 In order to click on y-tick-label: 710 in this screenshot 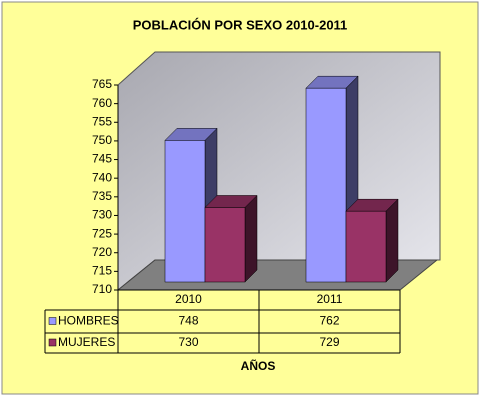, I will do `click(102, 289)`.